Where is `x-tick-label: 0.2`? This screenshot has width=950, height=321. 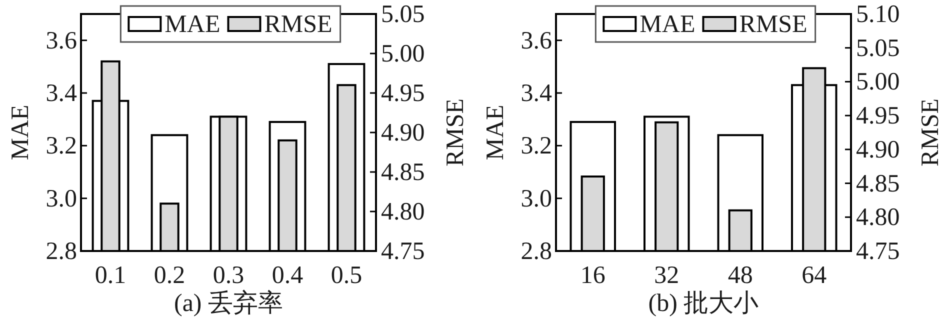
x-tick-label: 0.2 is located at coordinates (170, 275).